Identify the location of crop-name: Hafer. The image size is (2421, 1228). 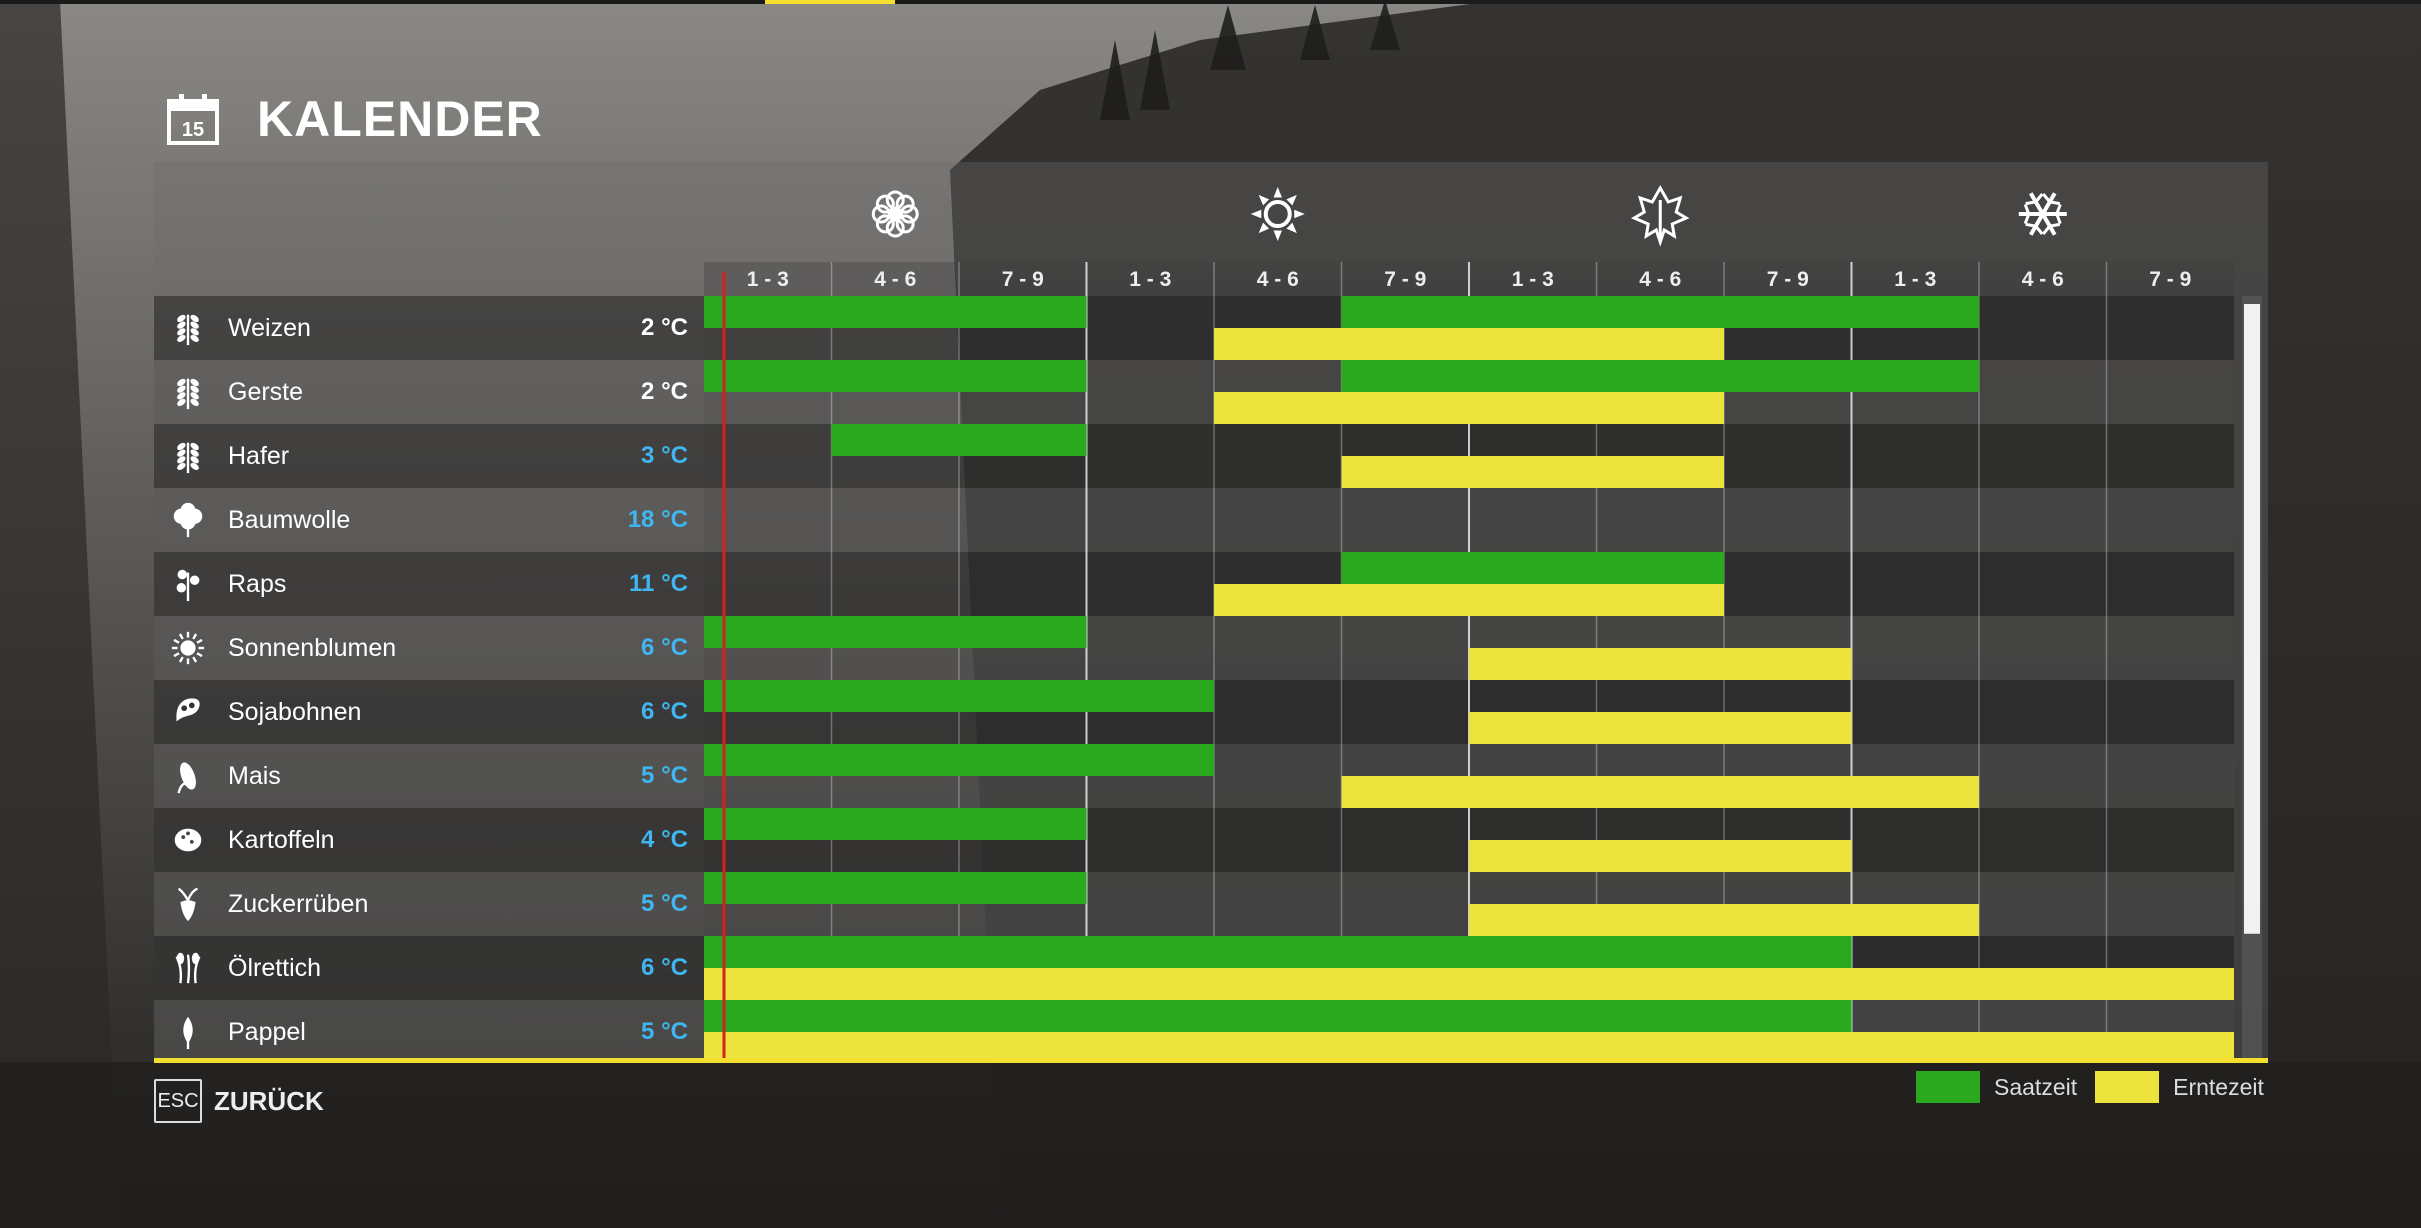
(259, 455).